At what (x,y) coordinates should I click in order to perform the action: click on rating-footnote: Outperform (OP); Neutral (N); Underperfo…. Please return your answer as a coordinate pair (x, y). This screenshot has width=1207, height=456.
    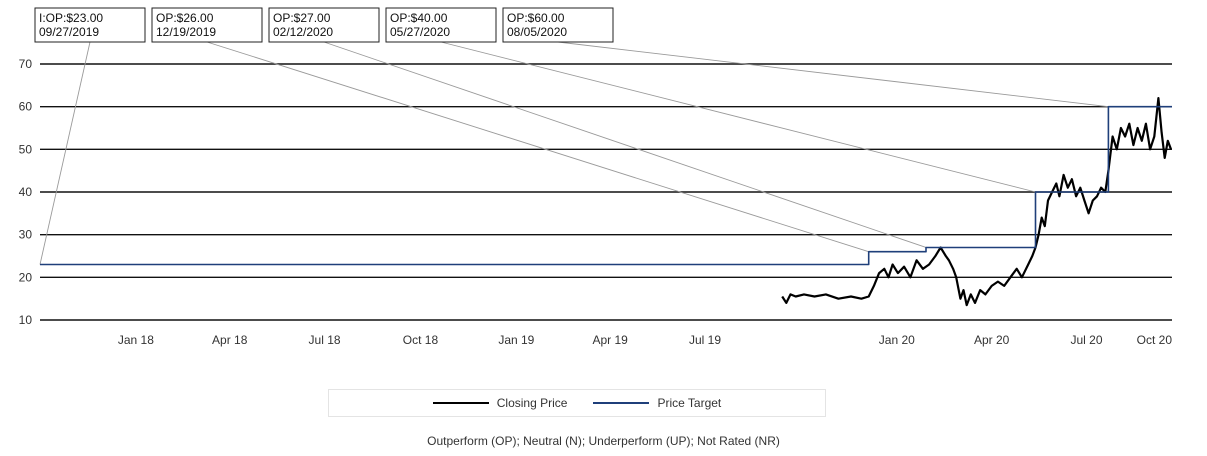
    Looking at the image, I should click on (603, 441).